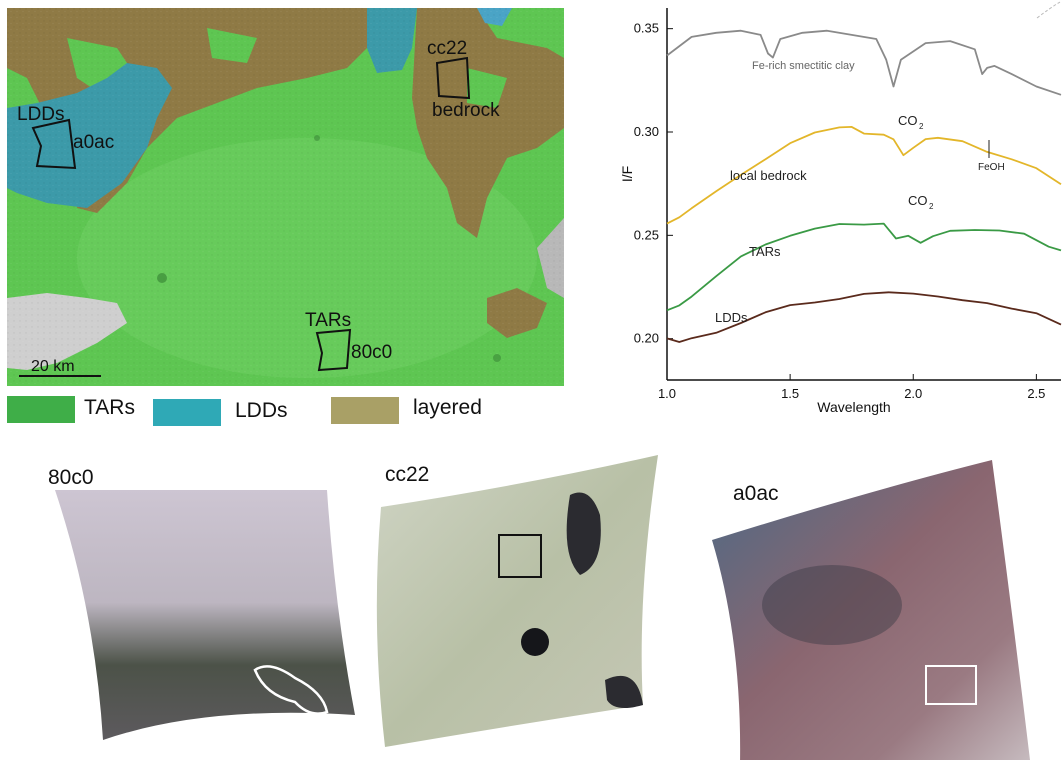  I want to click on x-tick-label: 2.5, so click(1036, 393).